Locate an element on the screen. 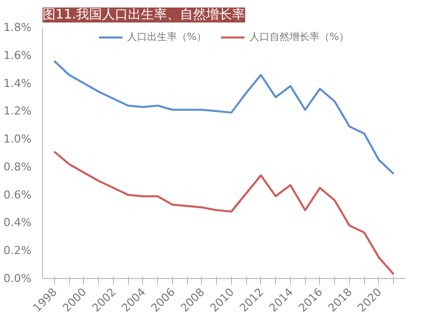 The height and width of the screenshot is (324, 431). y-tick-label: 1.4% is located at coordinates (18, 83).